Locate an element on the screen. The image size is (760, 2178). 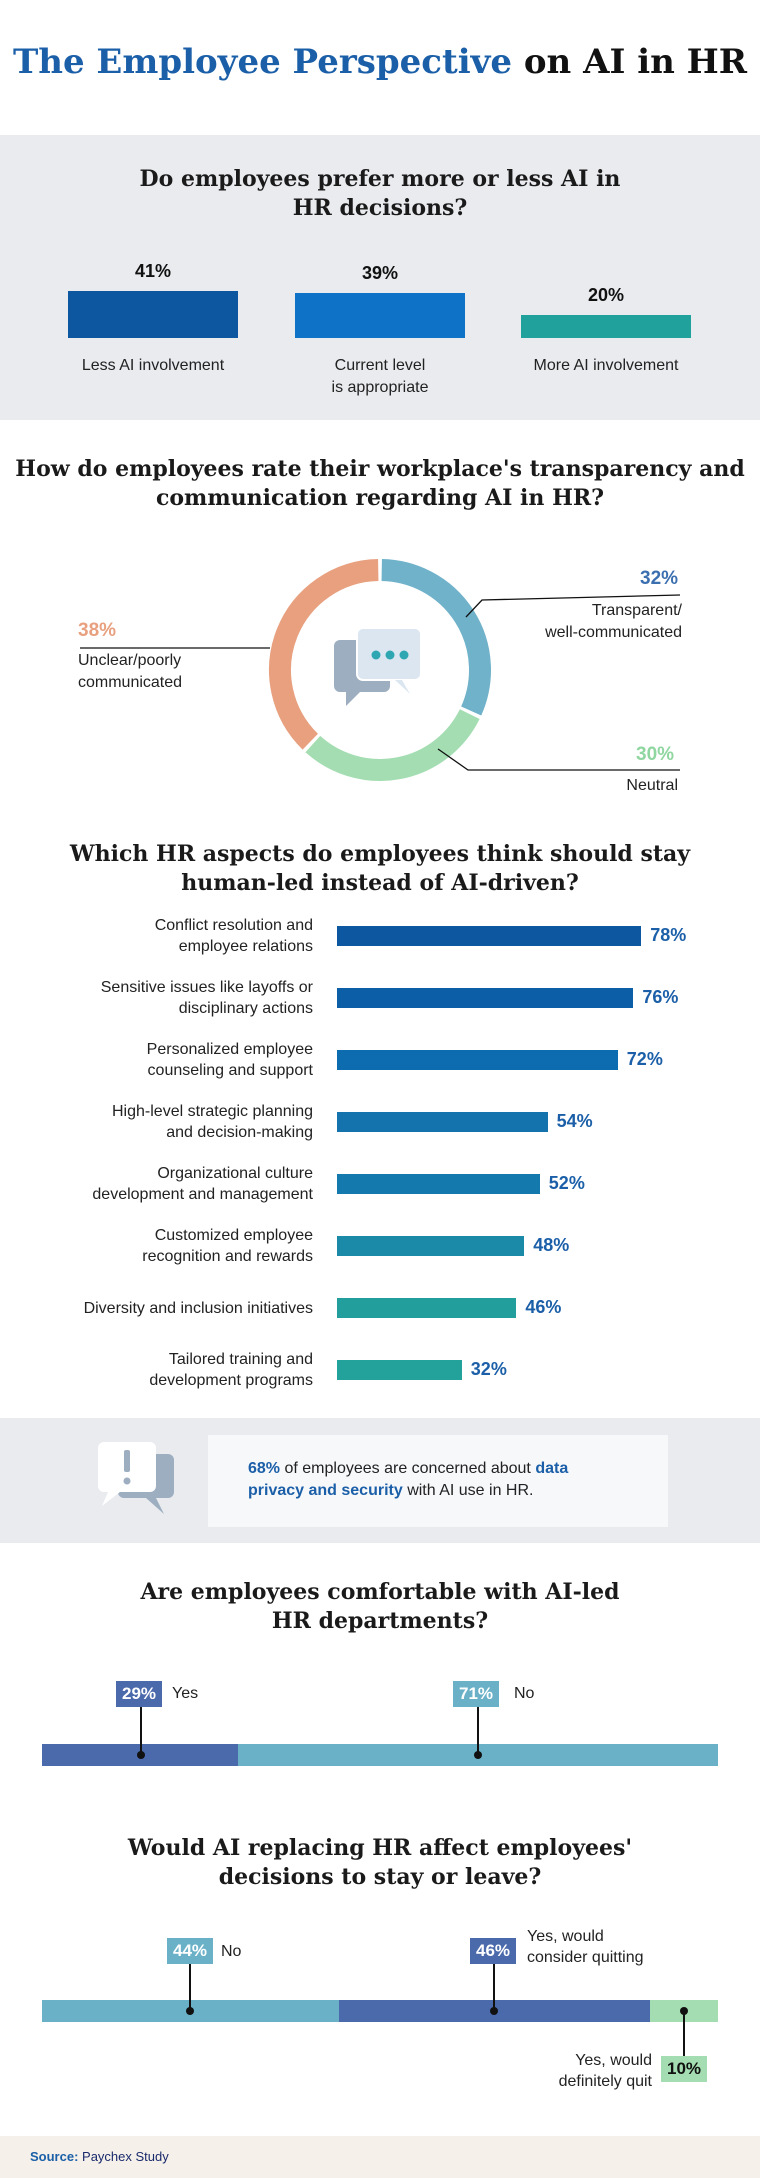
hbar-category-line: Customized employee is located at coordinates (233, 1235).